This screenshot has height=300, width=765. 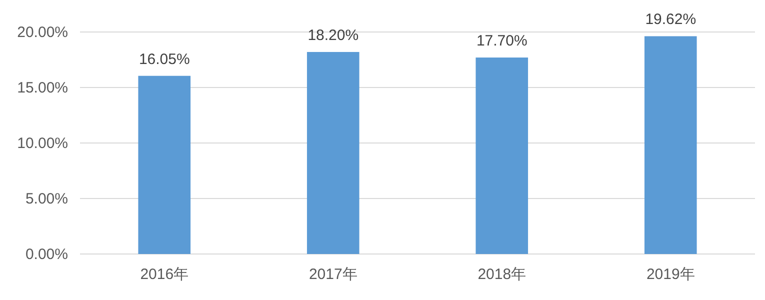 What do you see at coordinates (42, 88) in the screenshot?
I see `y-tick-label: 15.00%` at bounding box center [42, 88].